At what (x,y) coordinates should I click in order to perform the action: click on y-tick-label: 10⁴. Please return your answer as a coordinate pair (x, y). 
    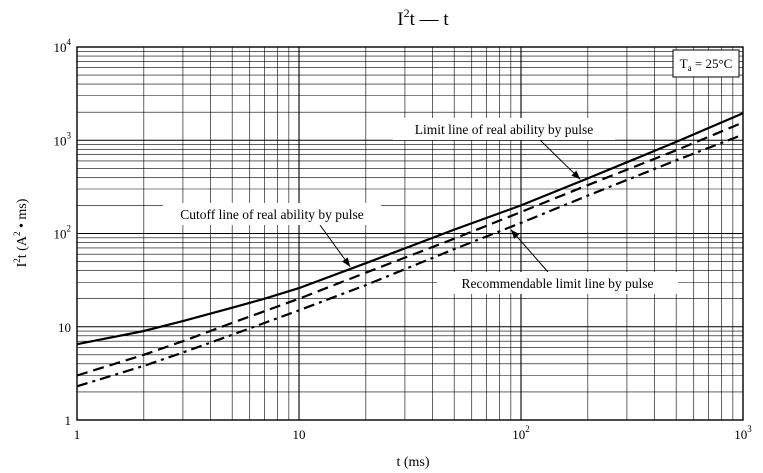
    Looking at the image, I should click on (63, 46).